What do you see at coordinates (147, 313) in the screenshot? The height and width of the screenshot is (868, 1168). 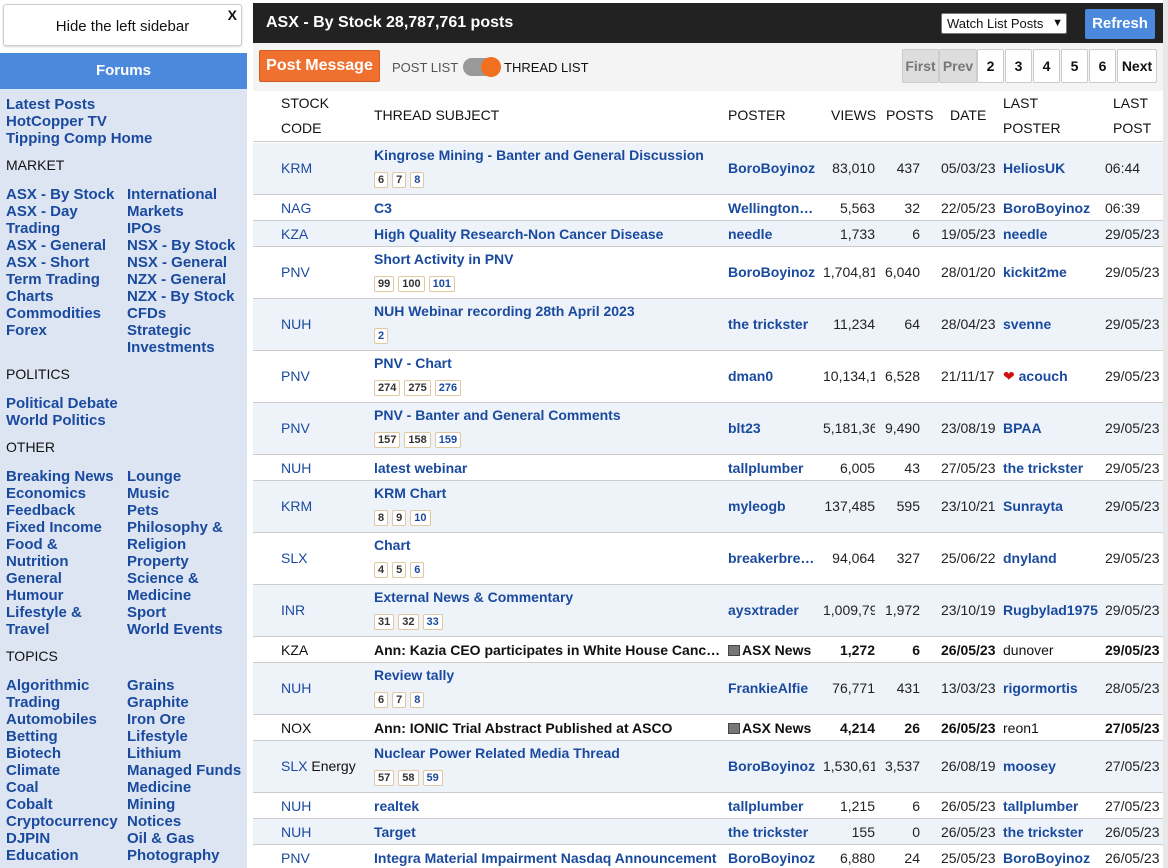 I see `market-col2-link: CFDs` at bounding box center [147, 313].